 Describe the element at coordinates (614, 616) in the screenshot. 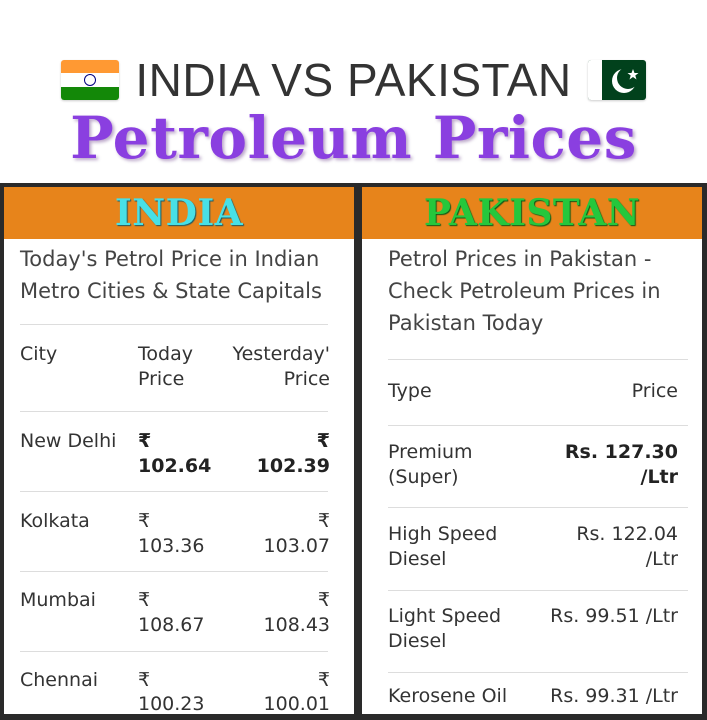

I see `pakistan-row-price: Rs. 99.51 /Ltr` at that location.